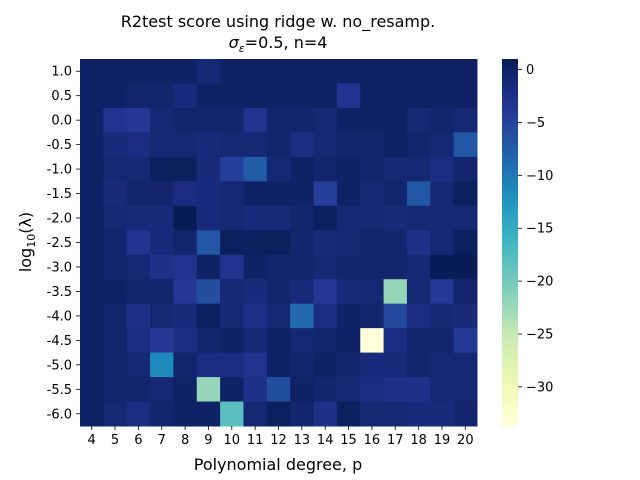  I want to click on x-axis-ticks: 4 5 6 7 8 9 10 11 12 13 14 15 16 17 18 19 20, so click(281, 437).